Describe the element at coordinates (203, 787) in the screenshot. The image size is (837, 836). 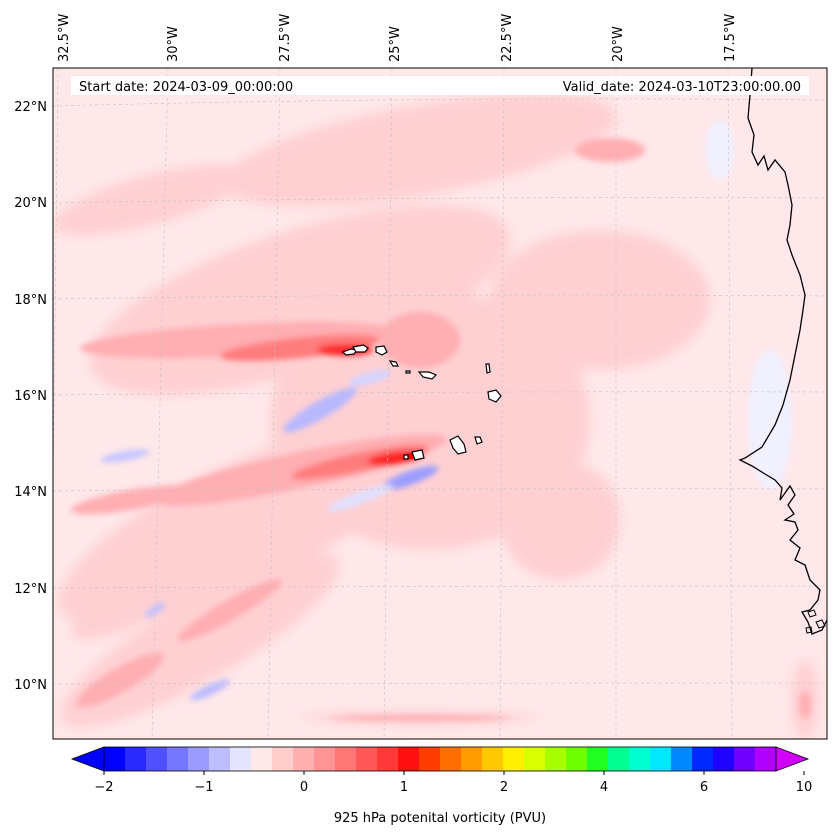
I see `colorbar-tick-label: −1` at that location.